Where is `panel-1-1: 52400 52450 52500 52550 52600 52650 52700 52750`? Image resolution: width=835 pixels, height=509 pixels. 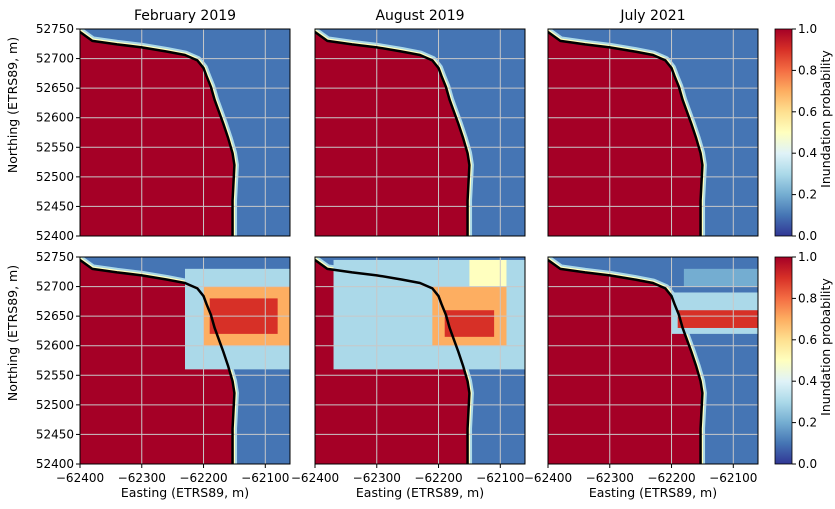
panel-1-1: 52400 52450 52500 52550 52600 52650 52700 52750 is located at coordinates (163, 132).